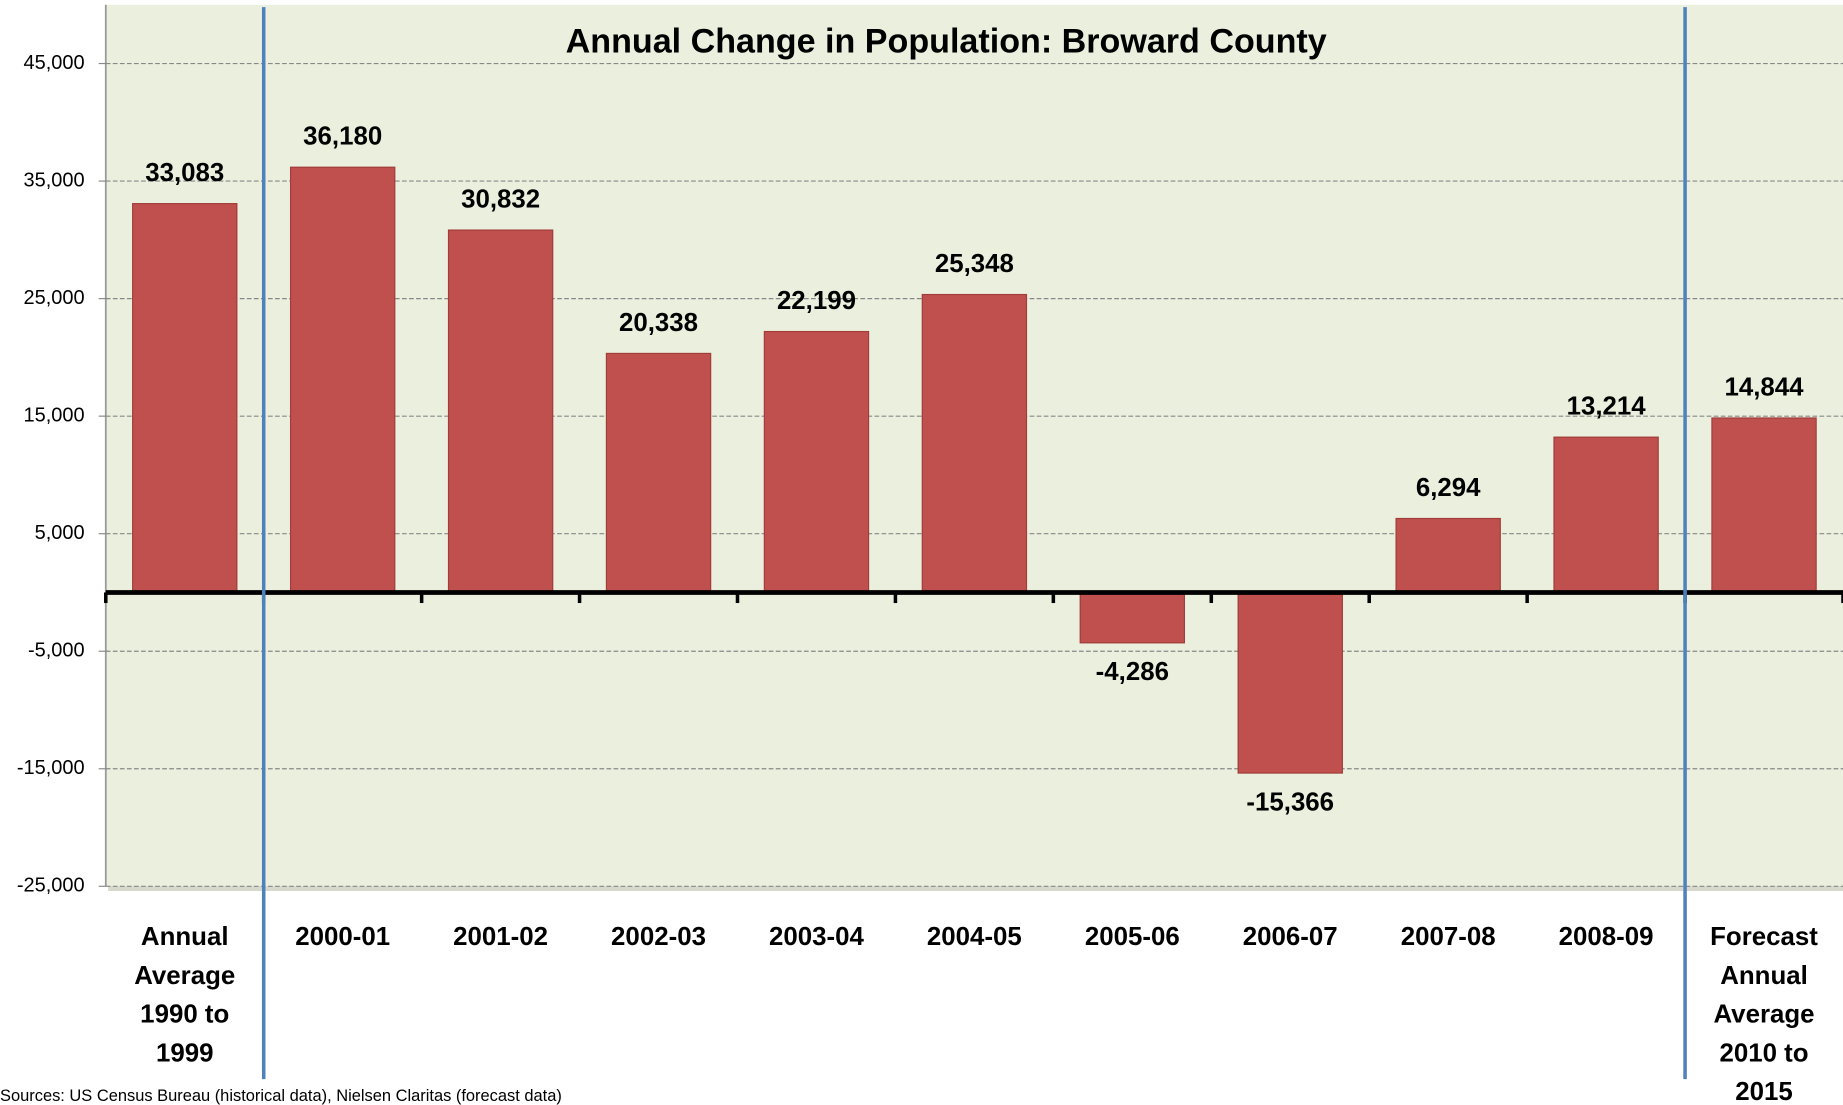 The height and width of the screenshot is (1105, 1843). Describe the element at coordinates (1132, 672) in the screenshot. I see `data-label: -4,286` at that location.